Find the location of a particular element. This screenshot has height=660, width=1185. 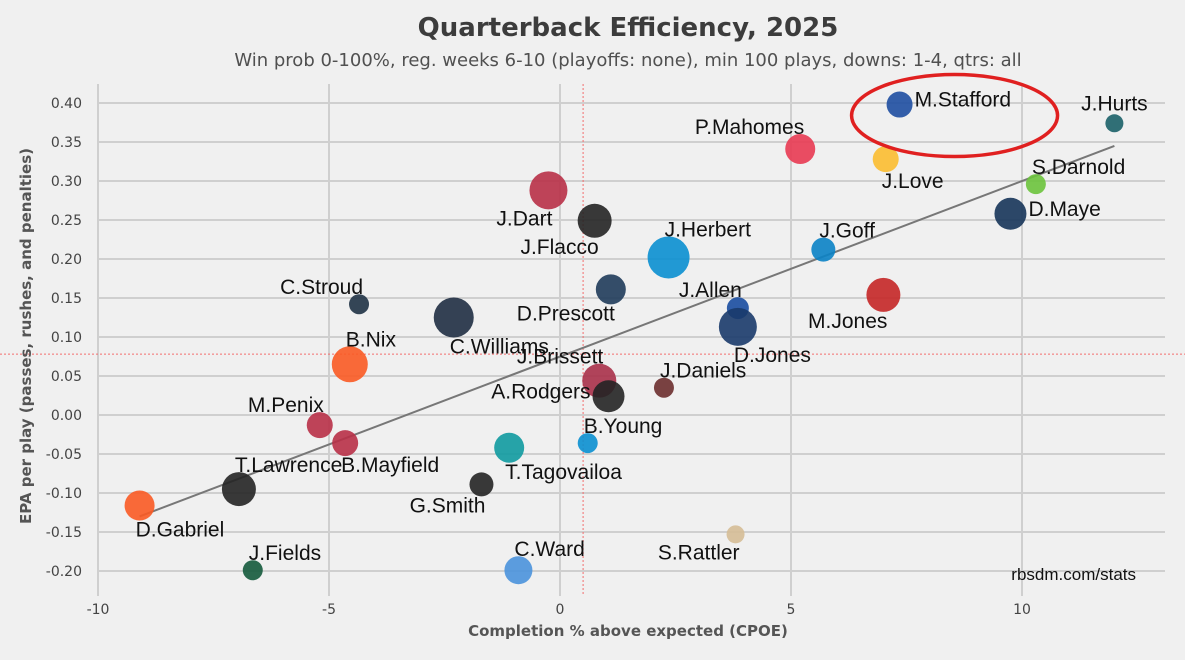

y-tick-label: 0.10 is located at coordinates (66, 338).